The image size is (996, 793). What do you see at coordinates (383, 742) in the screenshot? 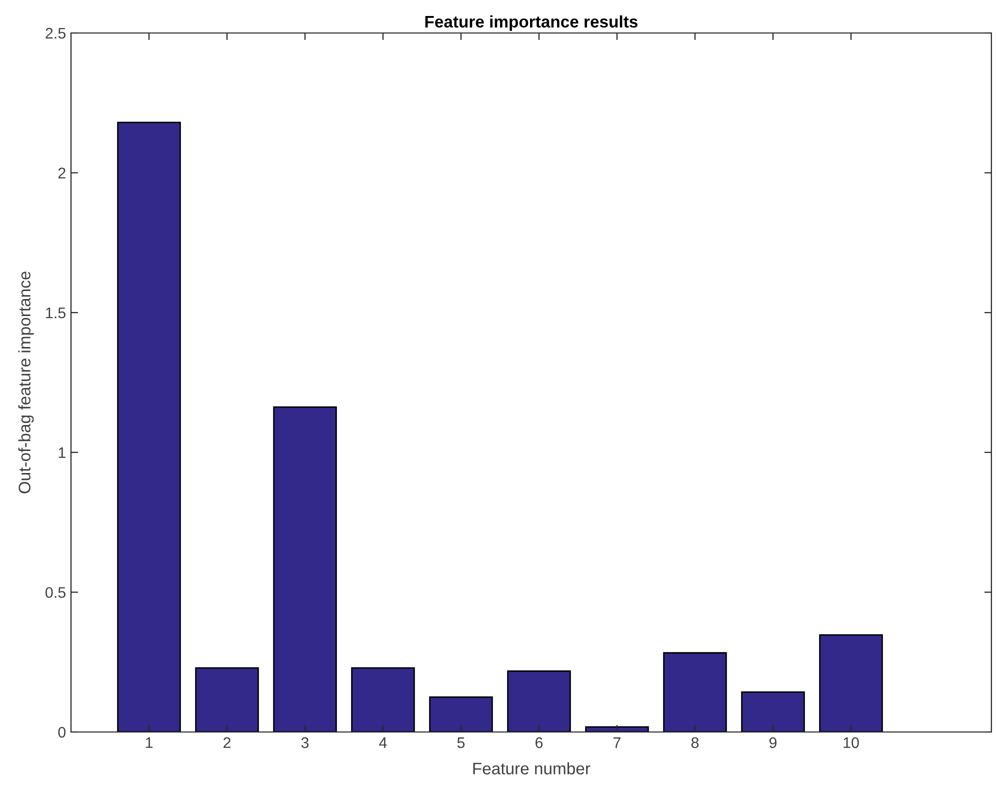
I see `x-tick-label: 4` at bounding box center [383, 742].